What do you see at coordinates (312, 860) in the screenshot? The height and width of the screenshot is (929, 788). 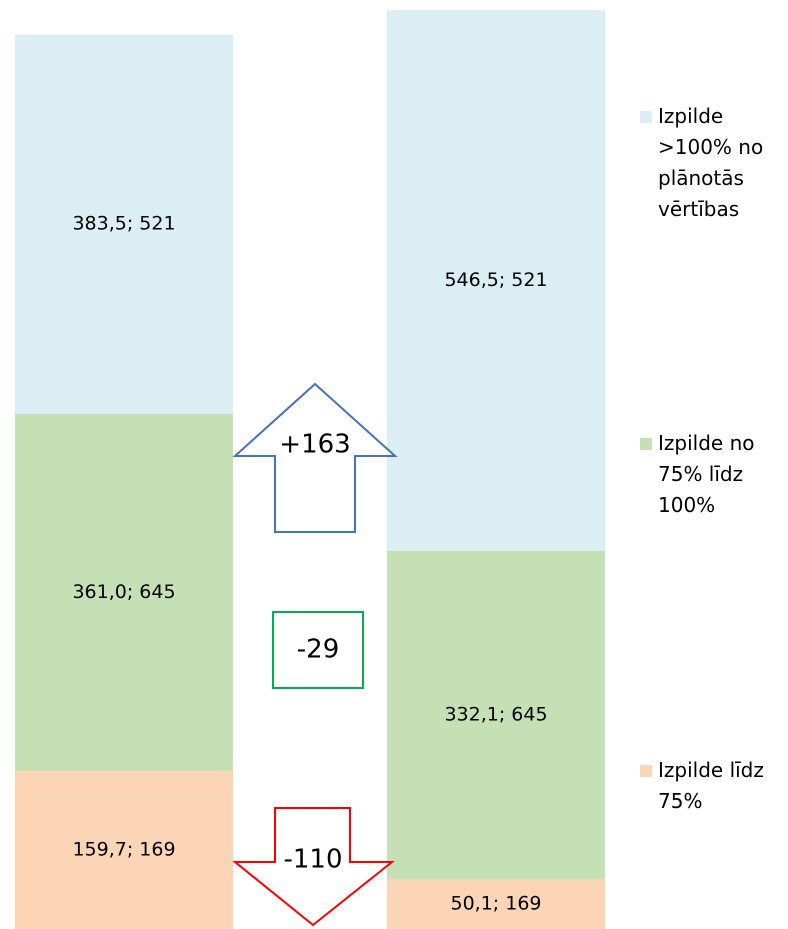 I see `annotation: -110` at bounding box center [312, 860].